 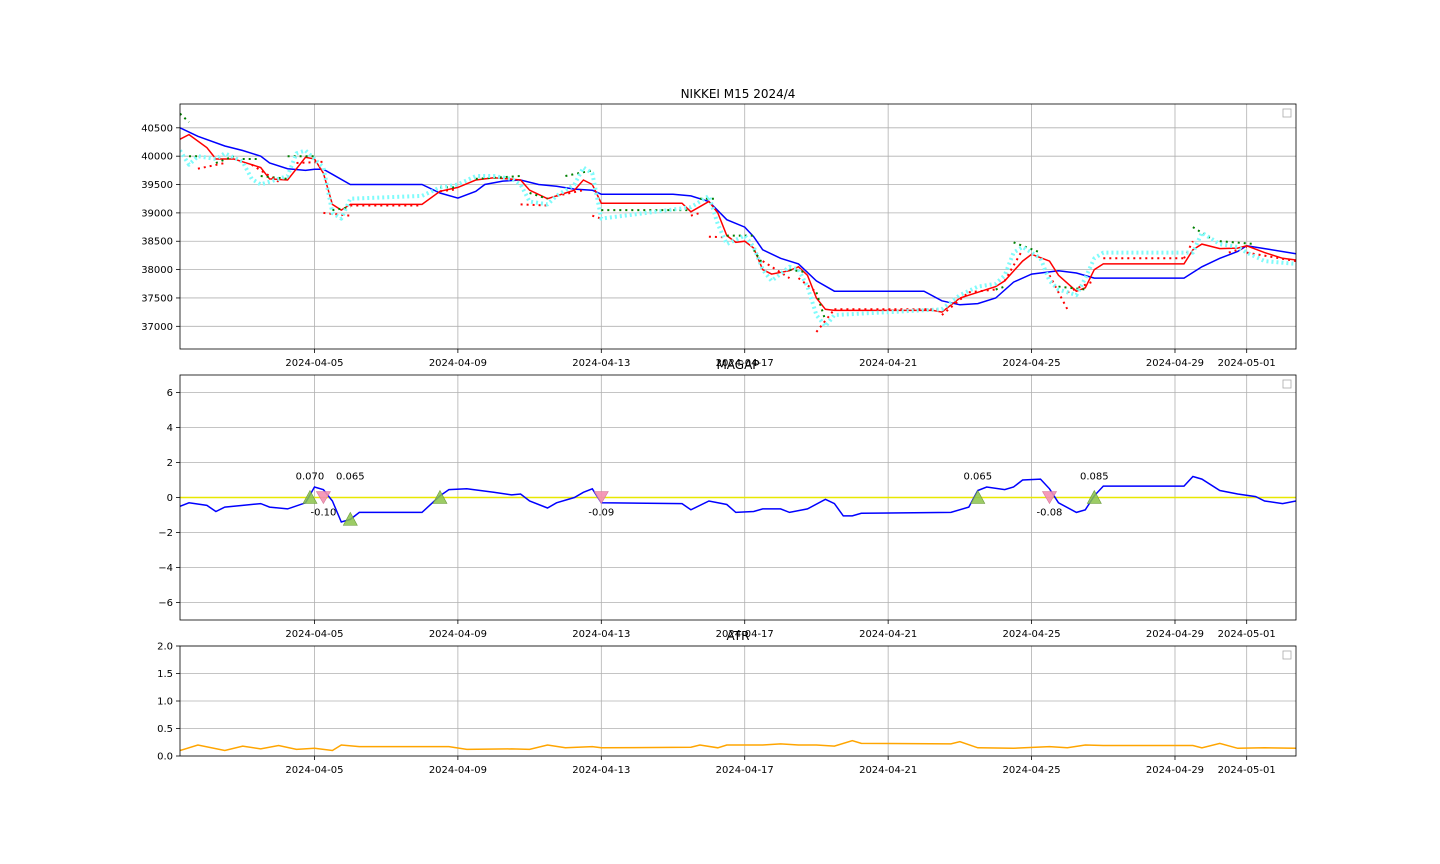 What do you see at coordinates (170, 463) in the screenshot?
I see `y-tick-label: 2` at bounding box center [170, 463].